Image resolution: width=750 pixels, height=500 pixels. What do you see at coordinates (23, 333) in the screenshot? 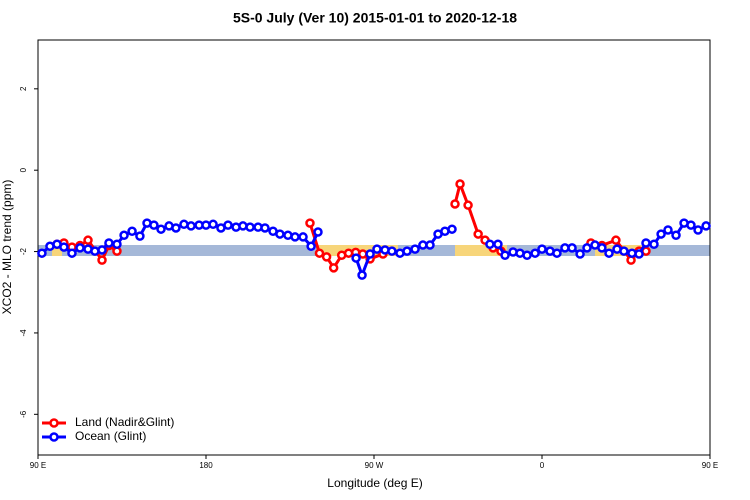
I see `y-tick-label: -4` at bounding box center [23, 333].